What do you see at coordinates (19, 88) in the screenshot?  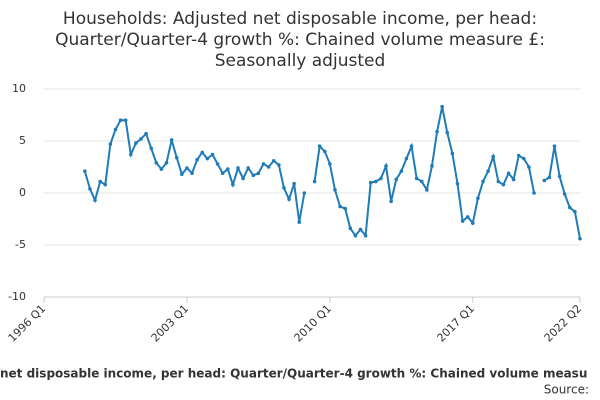 I see `y-tick-label: 10` at bounding box center [19, 88].